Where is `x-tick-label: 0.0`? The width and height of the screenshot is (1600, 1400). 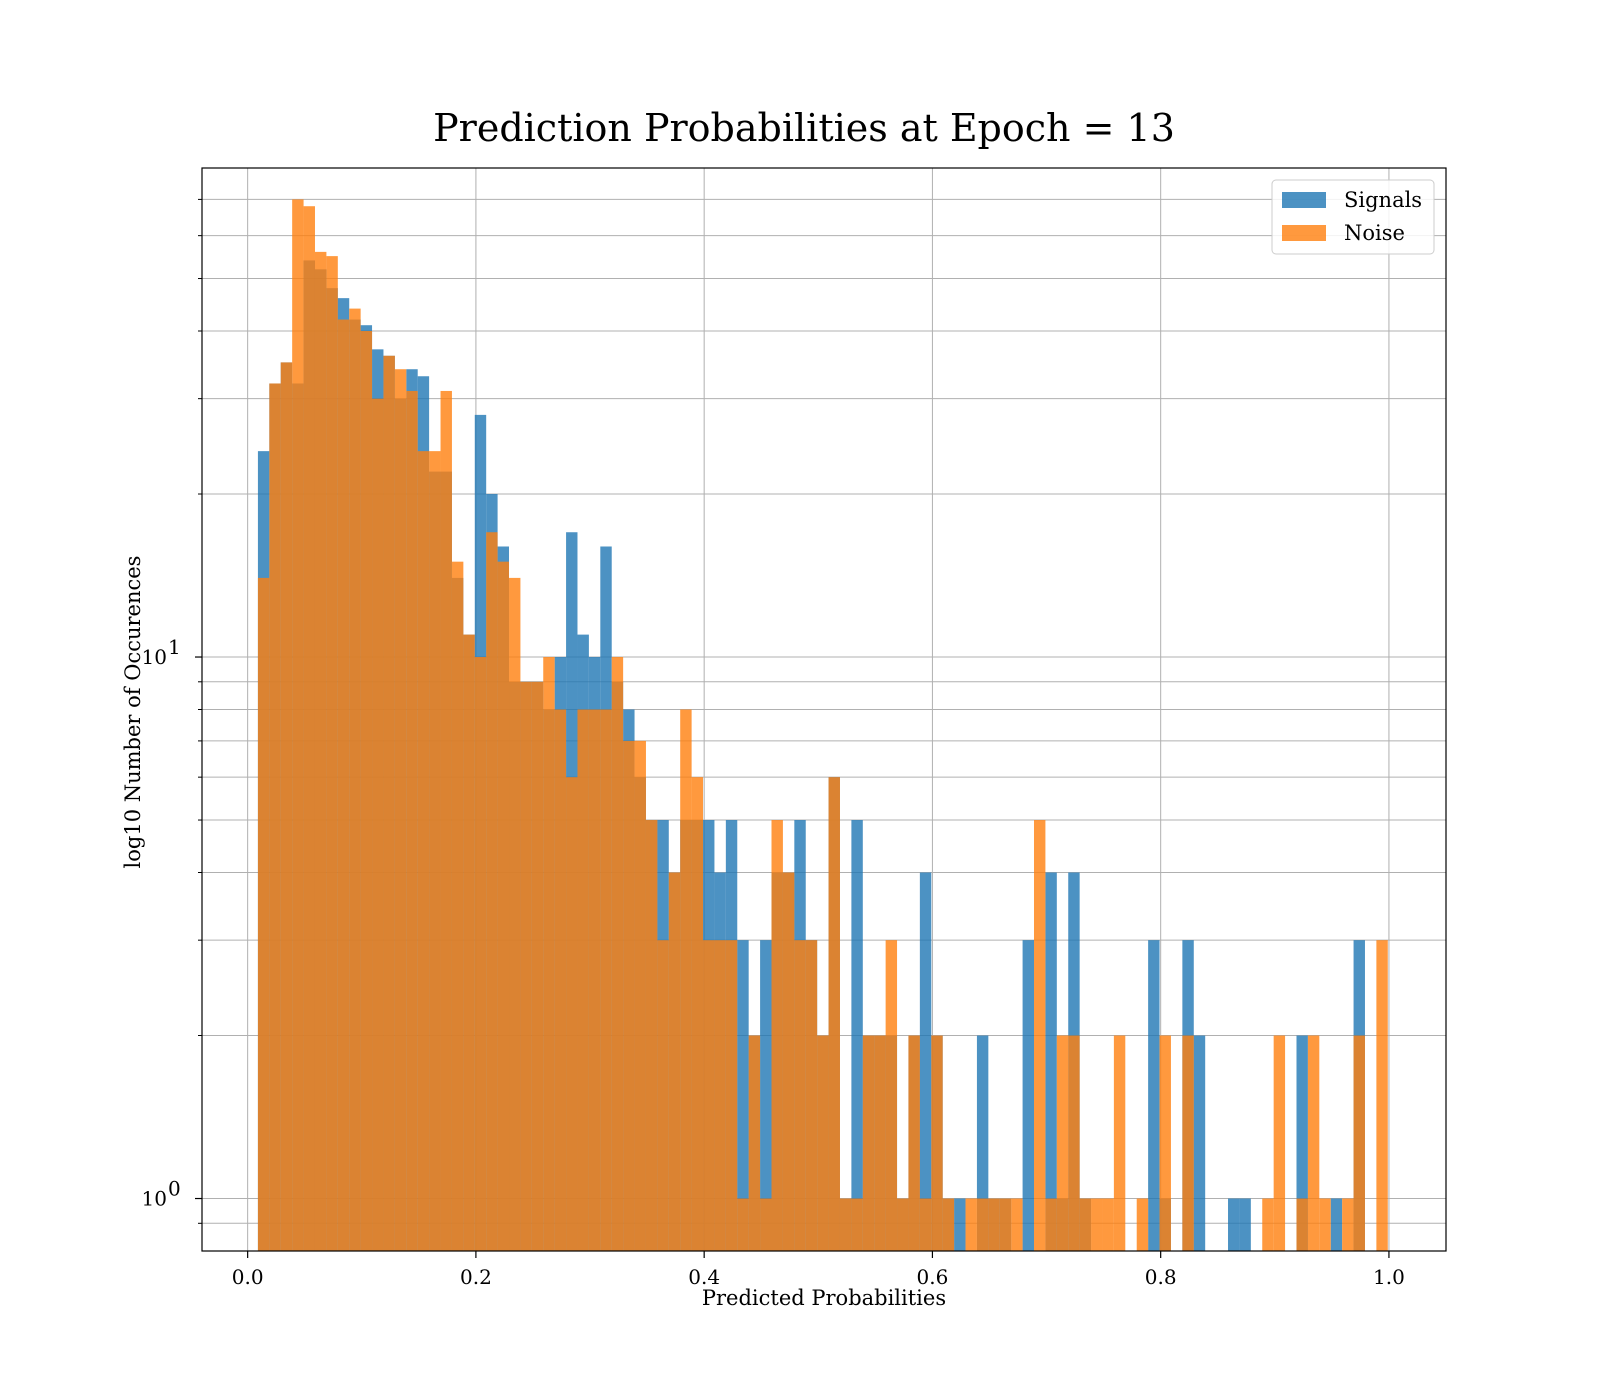 x-tick-label: 0.0 is located at coordinates (248, 1277).